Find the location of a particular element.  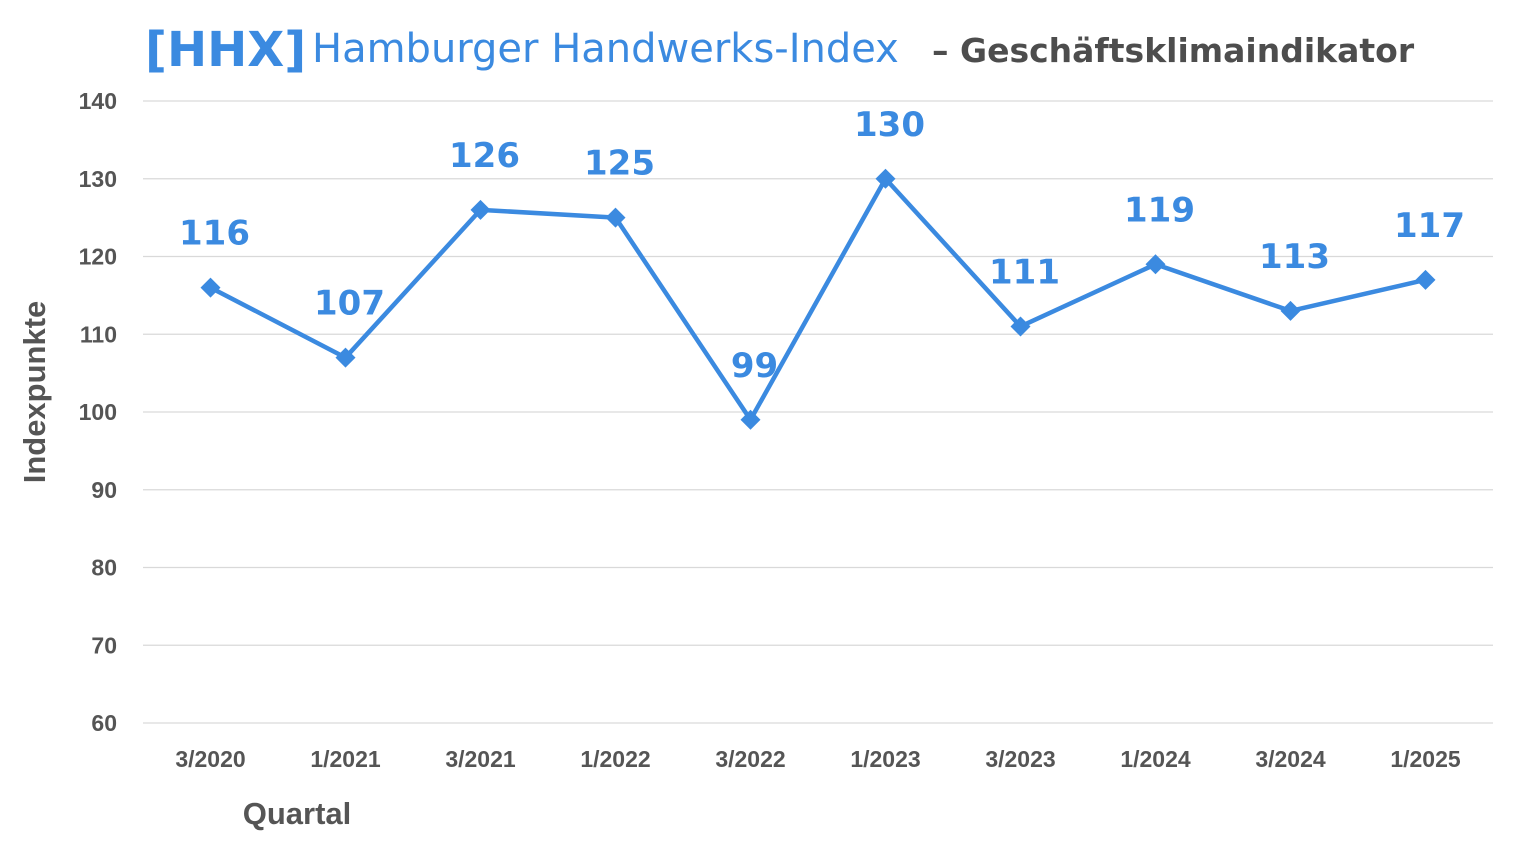

data-label: 126 is located at coordinates (484, 156).